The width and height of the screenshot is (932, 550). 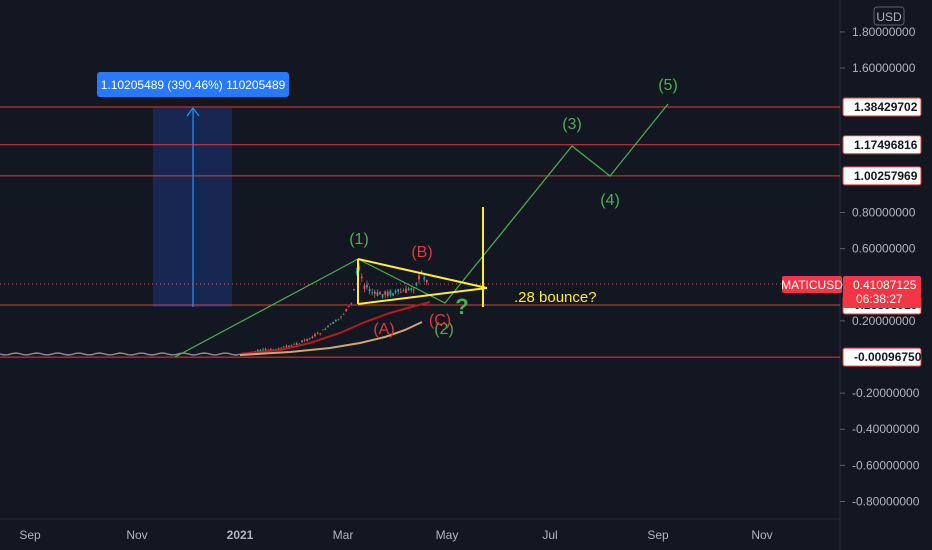 I want to click on measure-arrow-head, so click(x=193, y=112).